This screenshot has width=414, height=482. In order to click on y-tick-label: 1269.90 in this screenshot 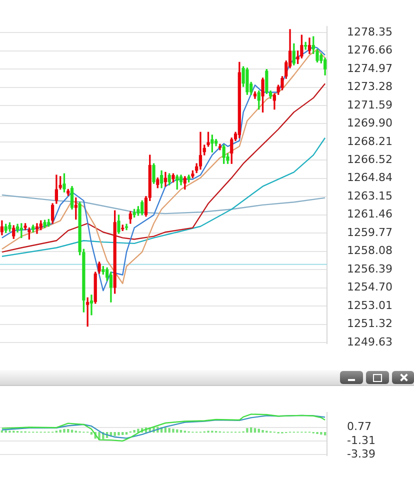, I will do `click(369, 123)`.